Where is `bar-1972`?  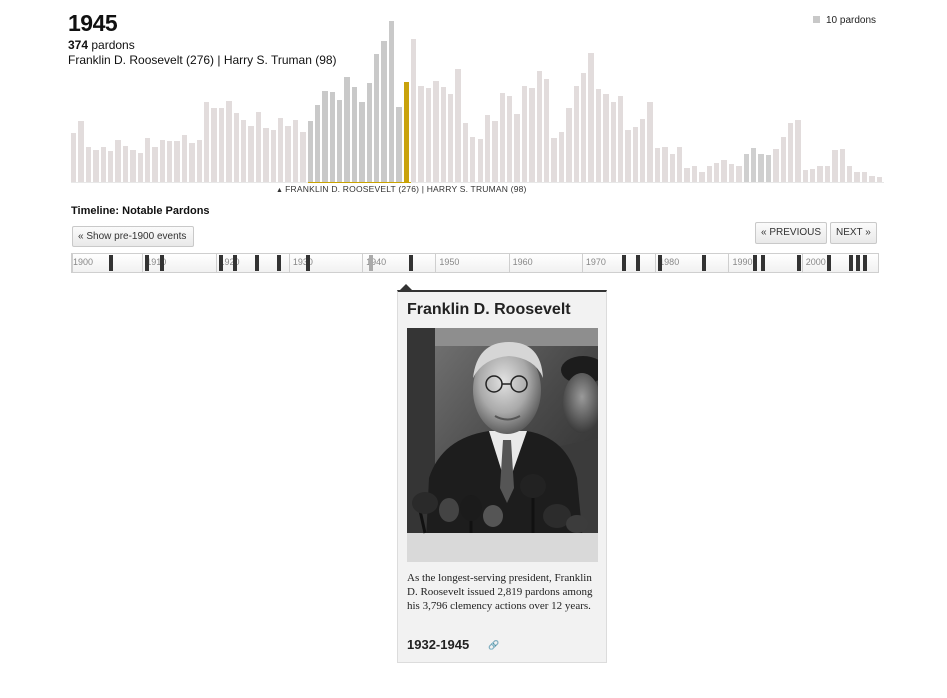 bar-1972 is located at coordinates (606, 138).